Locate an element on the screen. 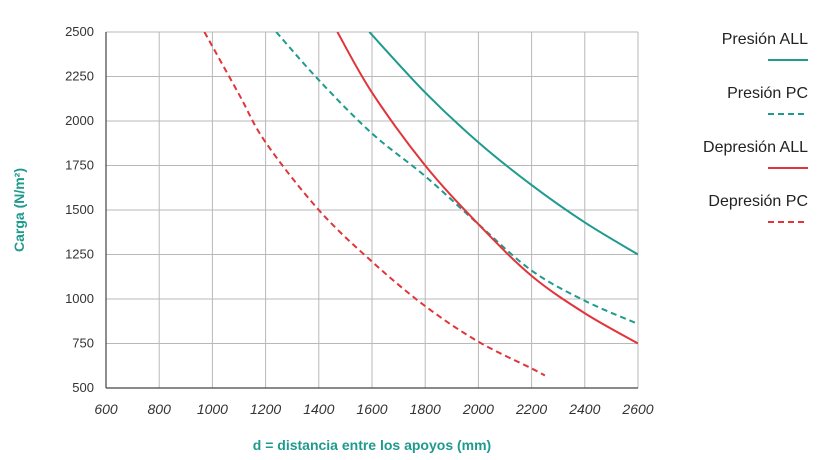 This screenshot has width=838, height=460. x-tick-label: 2200 is located at coordinates (531, 409).